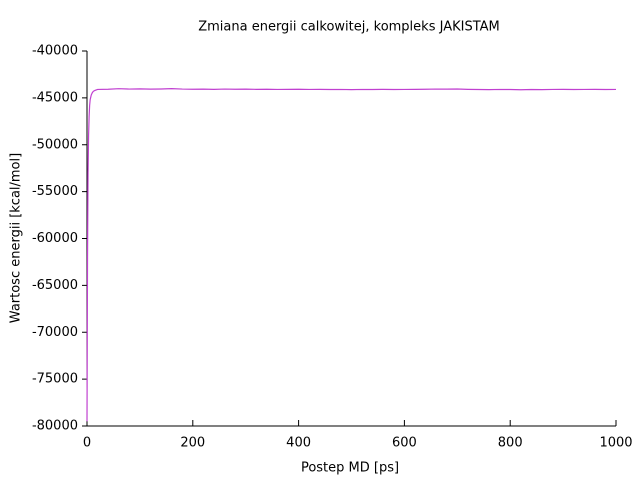  What do you see at coordinates (55, 285) in the screenshot?
I see `y-tick-label: -65000` at bounding box center [55, 285].